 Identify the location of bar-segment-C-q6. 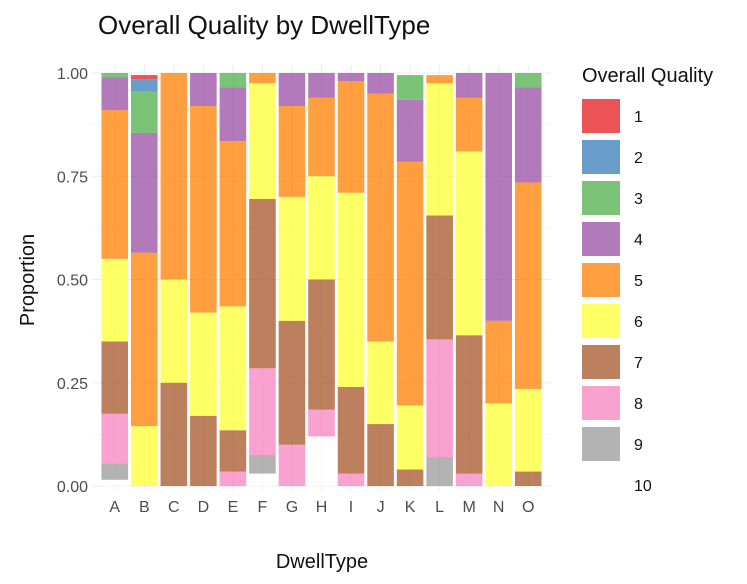
(174, 331).